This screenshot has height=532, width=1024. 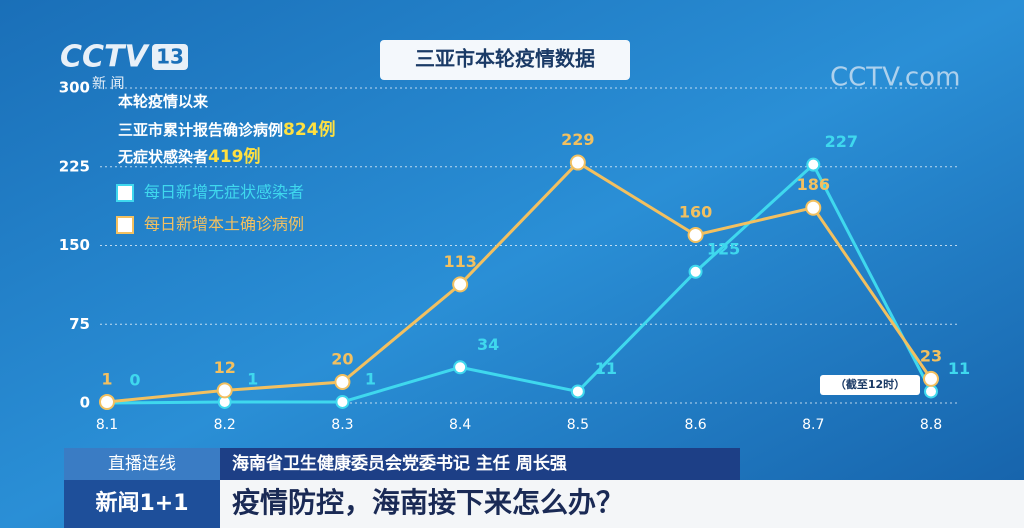 I want to click on note-box, so click(x=870, y=385).